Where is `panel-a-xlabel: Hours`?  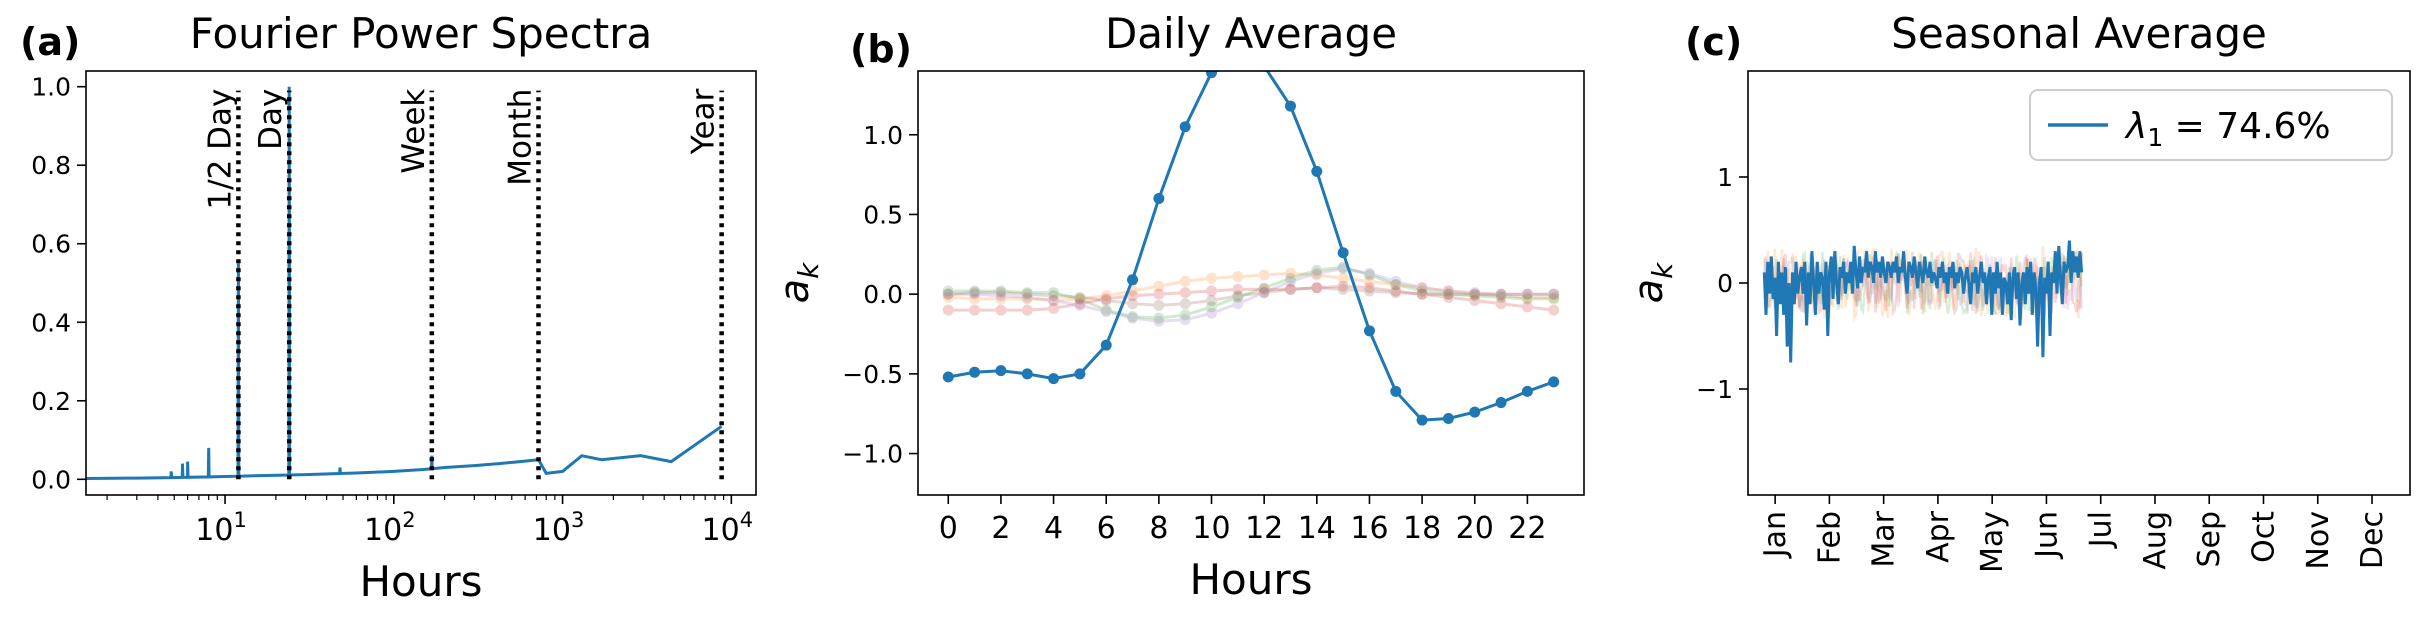 panel-a-xlabel: Hours is located at coordinates (420, 581).